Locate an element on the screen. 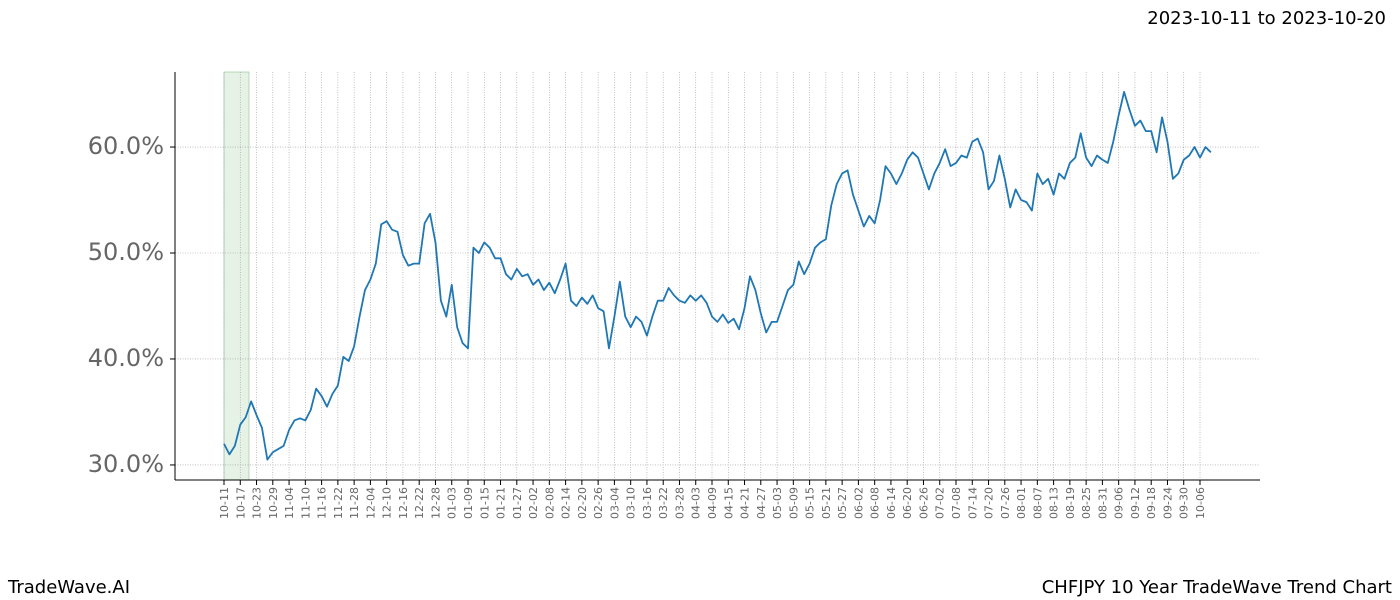 The height and width of the screenshot is (600, 1400). y-tick-label: 30.0% is located at coordinates (126, 464).